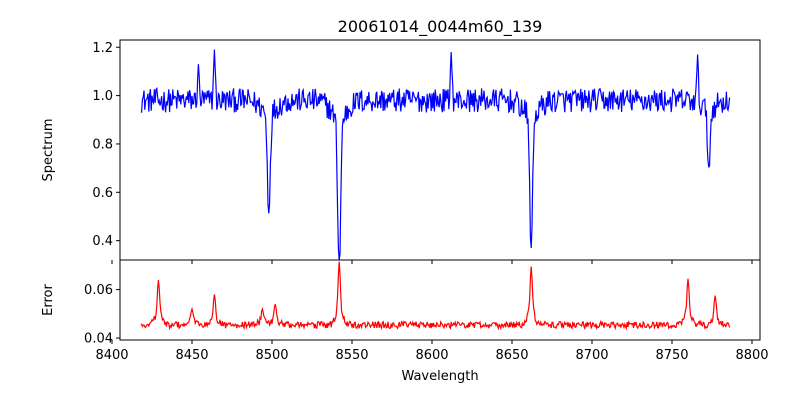  Describe the element at coordinates (102, 48) in the screenshot. I see `spectrum-y-tick-label: 1.2` at that location.